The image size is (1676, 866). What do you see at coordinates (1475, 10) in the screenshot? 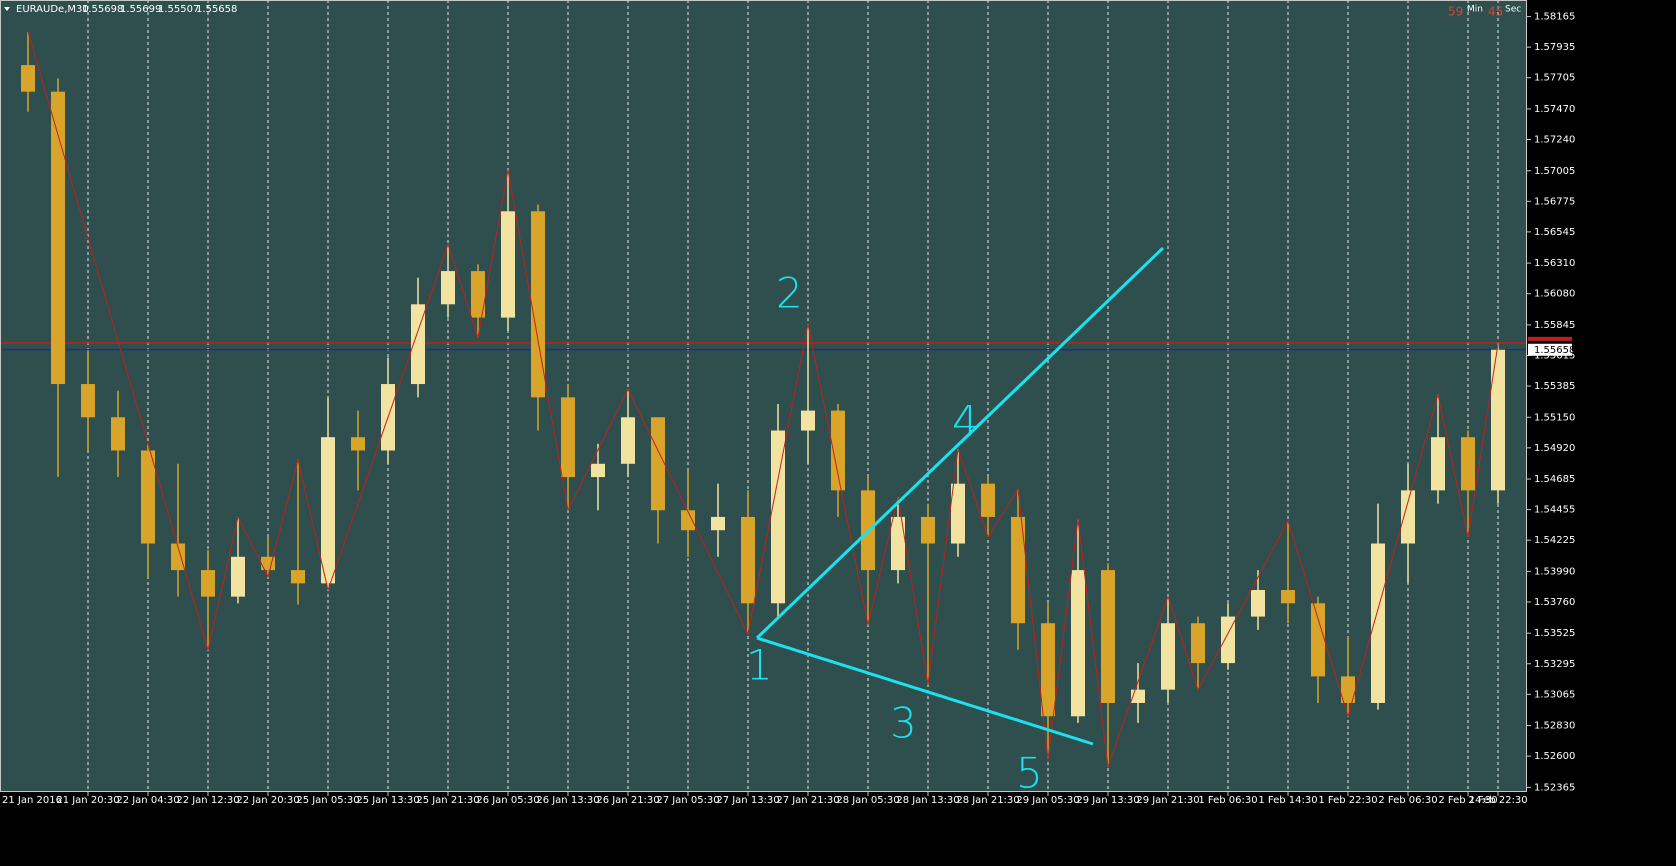
I see `timer-min-label: Min` at bounding box center [1475, 10].